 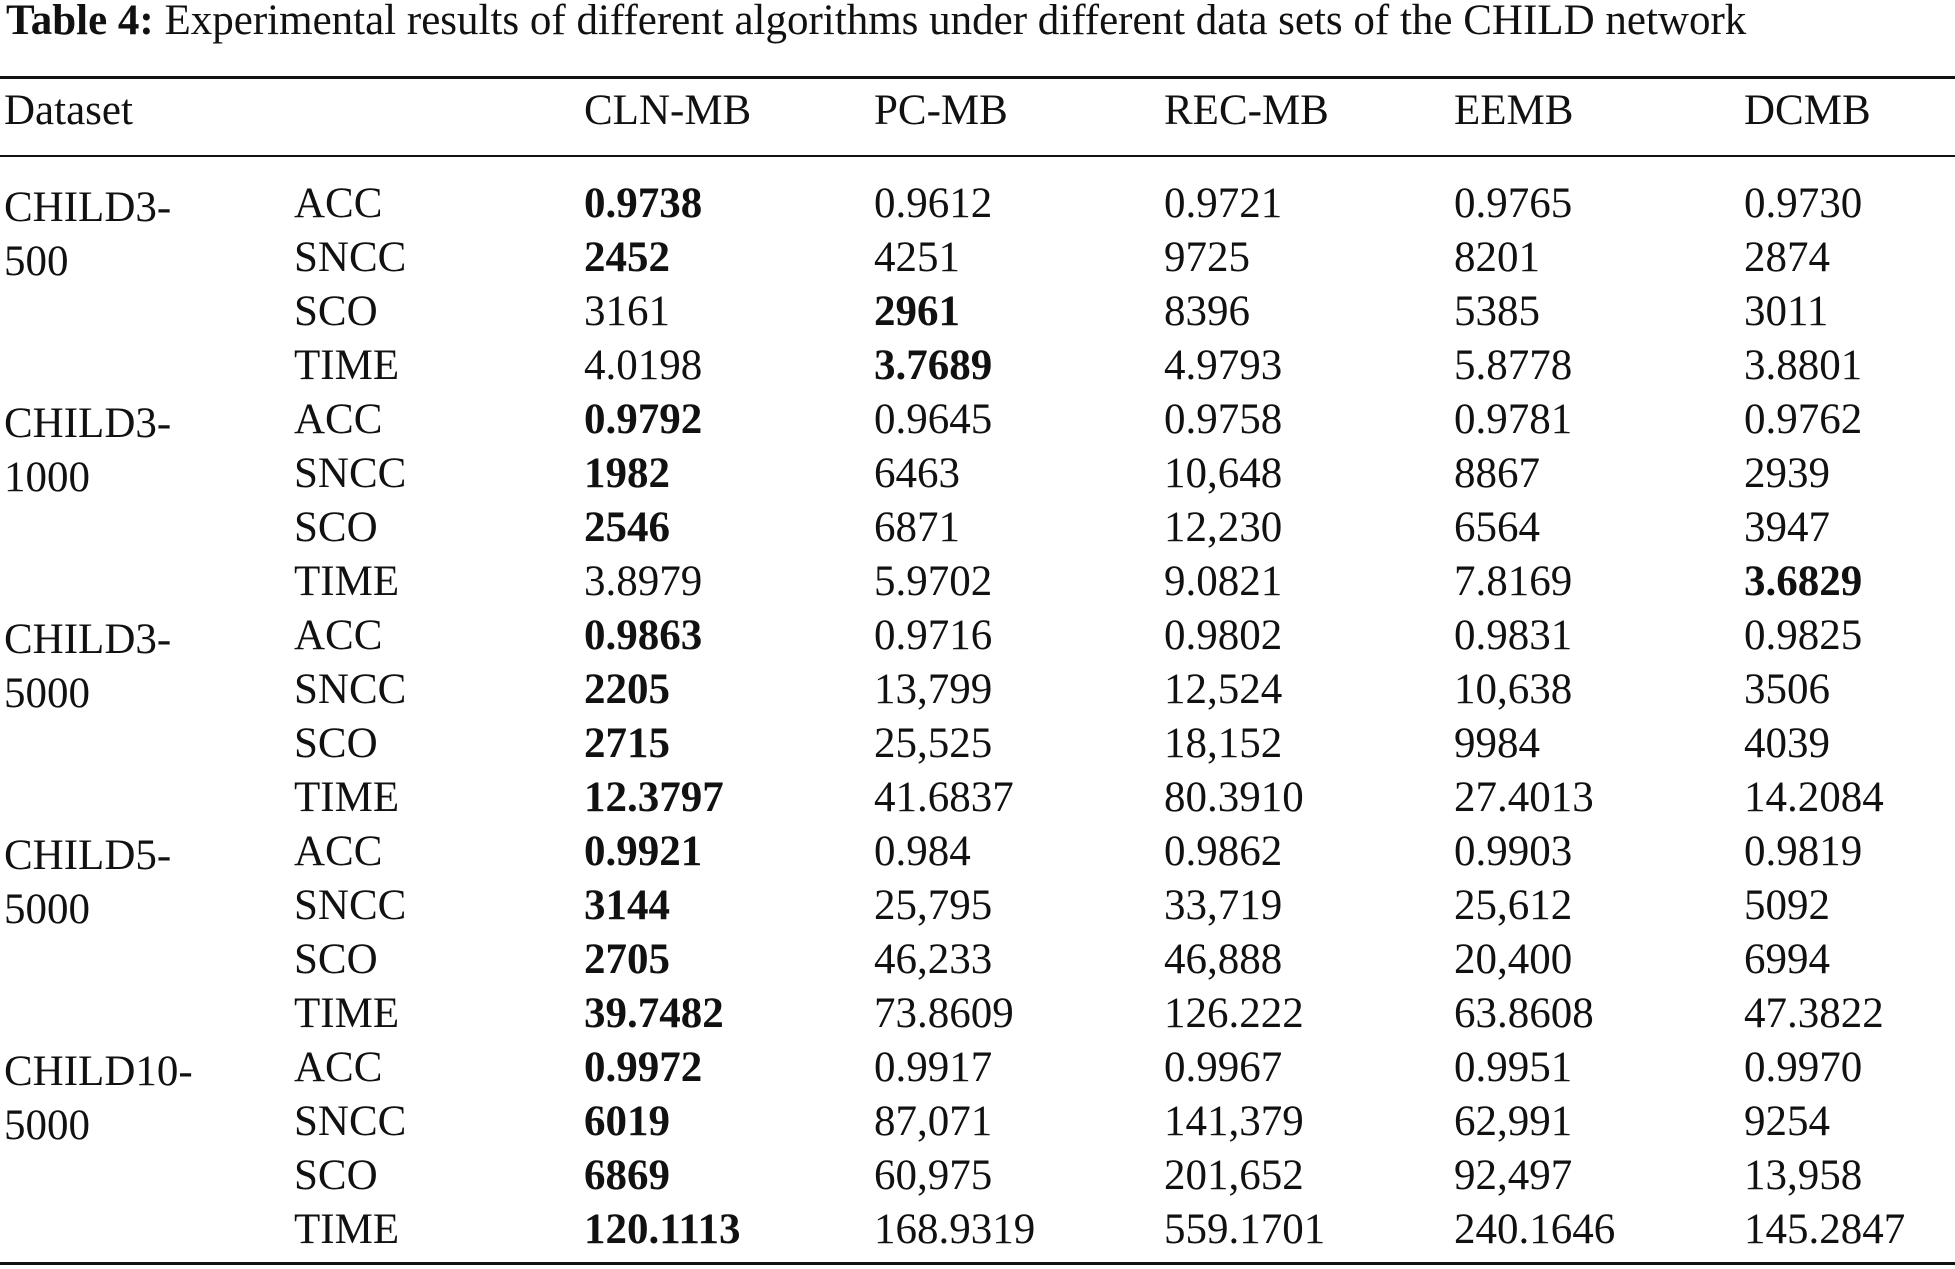 I want to click on header-pc-mb: PC-MB, so click(x=941, y=110).